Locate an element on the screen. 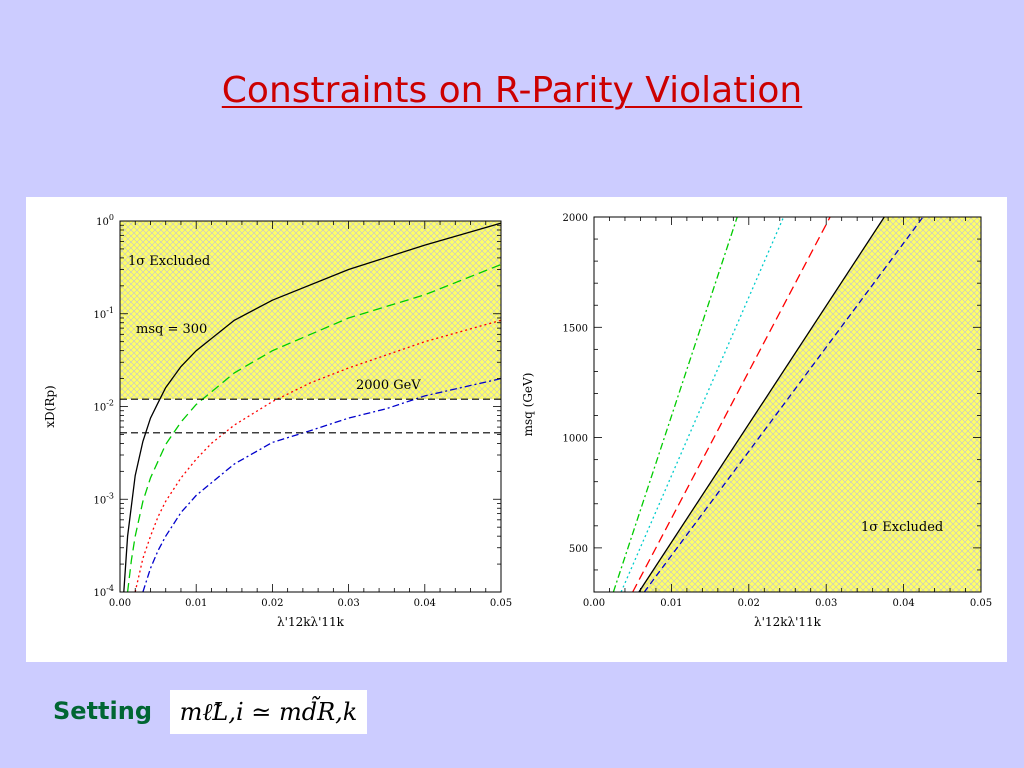  right-x-tick-label: 0.03 is located at coordinates (826, 603).